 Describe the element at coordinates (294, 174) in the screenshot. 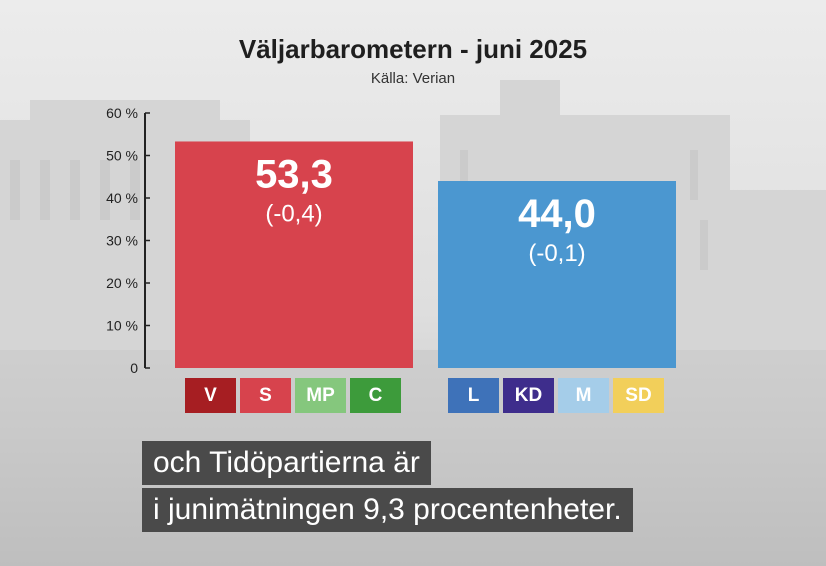

I see `bar-value-label: 53,3` at that location.